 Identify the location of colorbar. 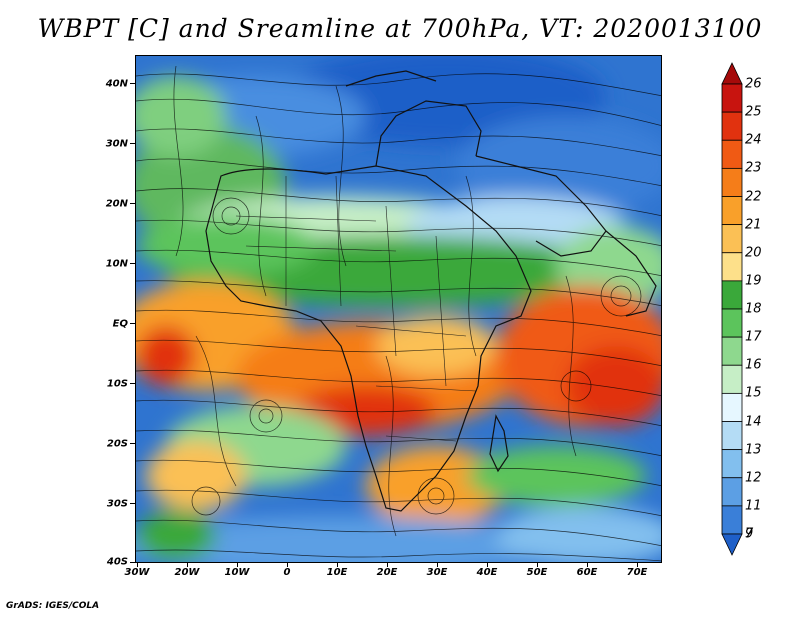
(732, 309).